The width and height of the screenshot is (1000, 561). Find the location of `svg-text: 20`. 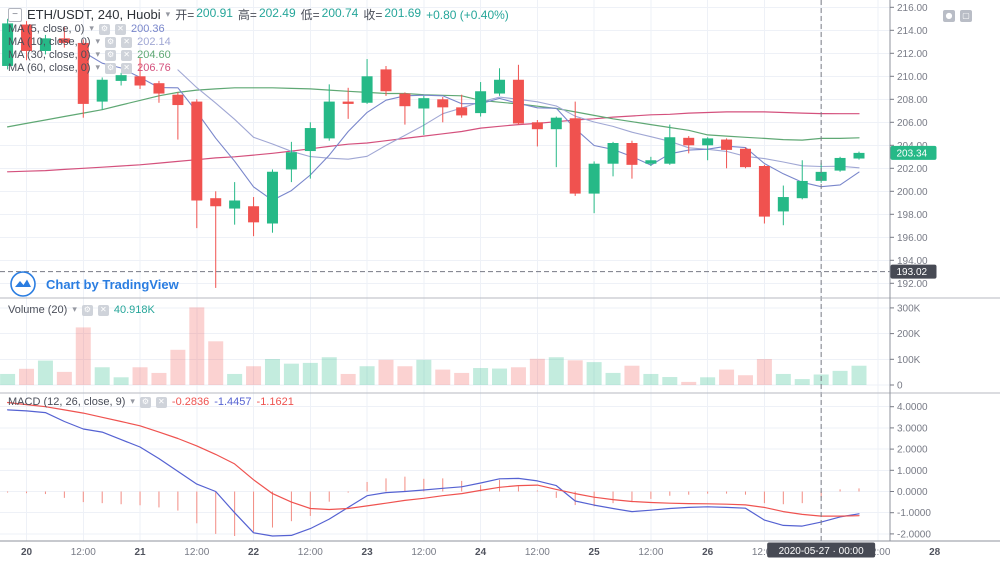

svg-text: 20 is located at coordinates (27, 552).